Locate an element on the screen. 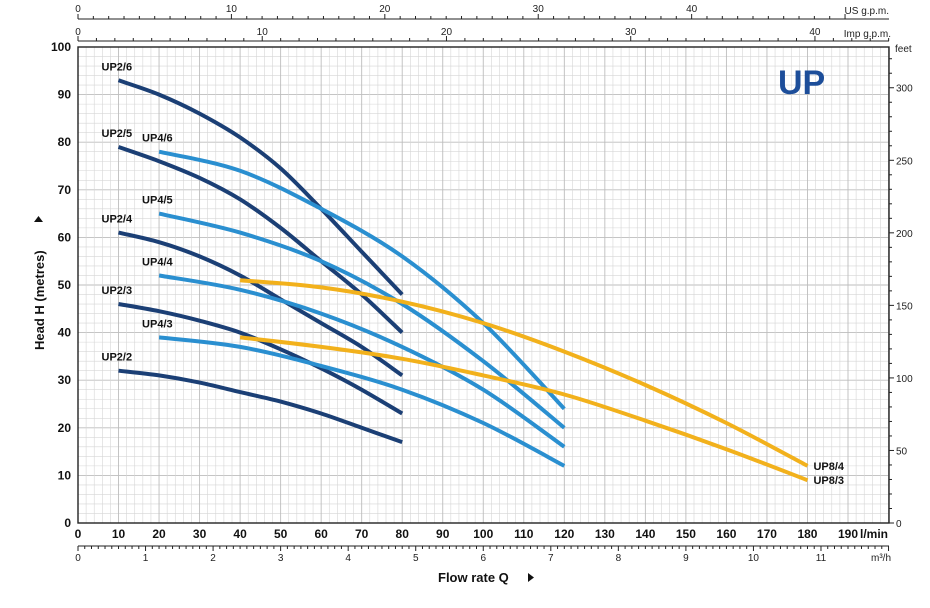 Image resolution: width=930 pixels, height=608 pixels. feet-unit-label: feet is located at coordinates (903, 49).